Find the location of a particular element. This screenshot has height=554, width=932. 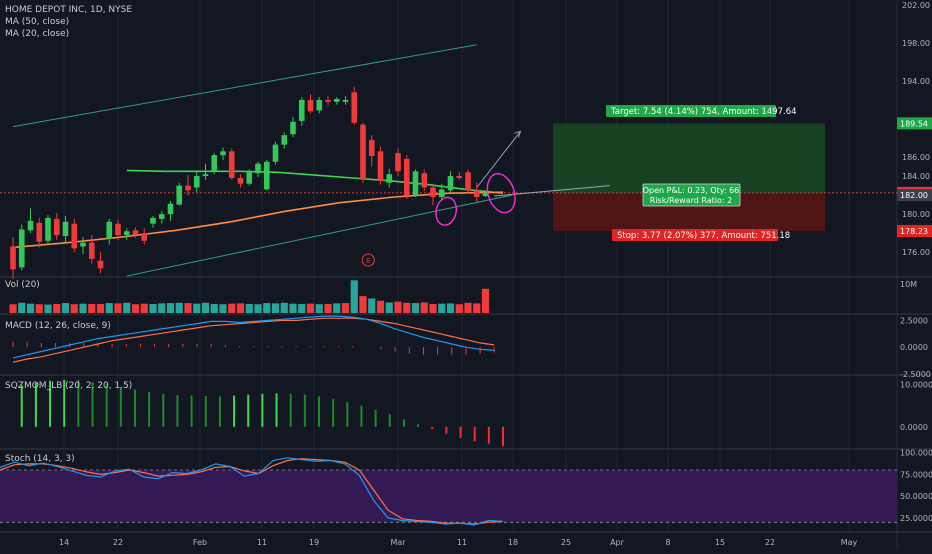

ma20-line is located at coordinates (315, 181).